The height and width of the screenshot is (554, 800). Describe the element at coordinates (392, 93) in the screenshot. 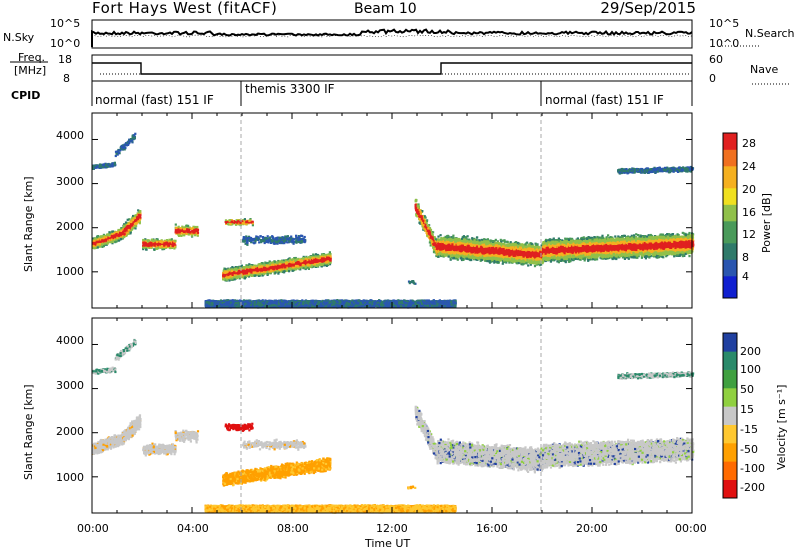

I see `cpid-panel` at that location.